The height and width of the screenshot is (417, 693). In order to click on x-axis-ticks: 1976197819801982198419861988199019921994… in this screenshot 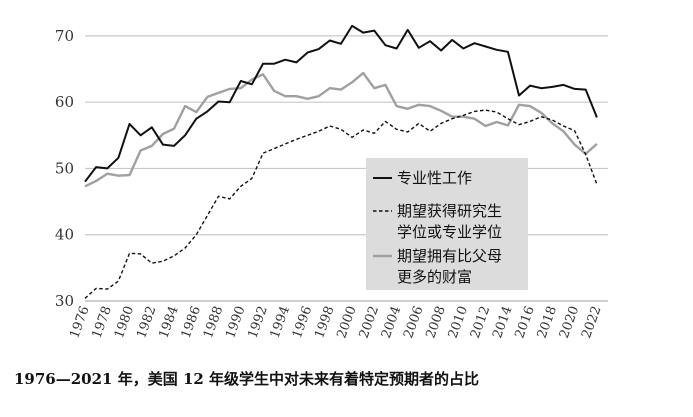, I will do `click(335, 322)`.